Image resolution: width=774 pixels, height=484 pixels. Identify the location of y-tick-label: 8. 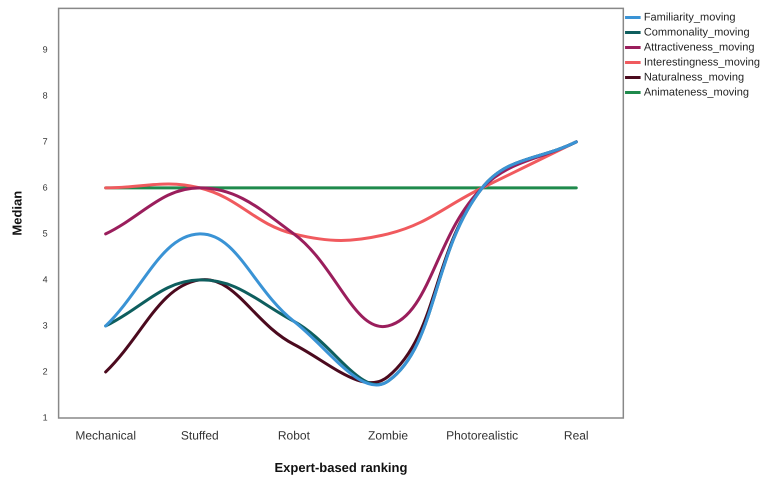
(45, 95).